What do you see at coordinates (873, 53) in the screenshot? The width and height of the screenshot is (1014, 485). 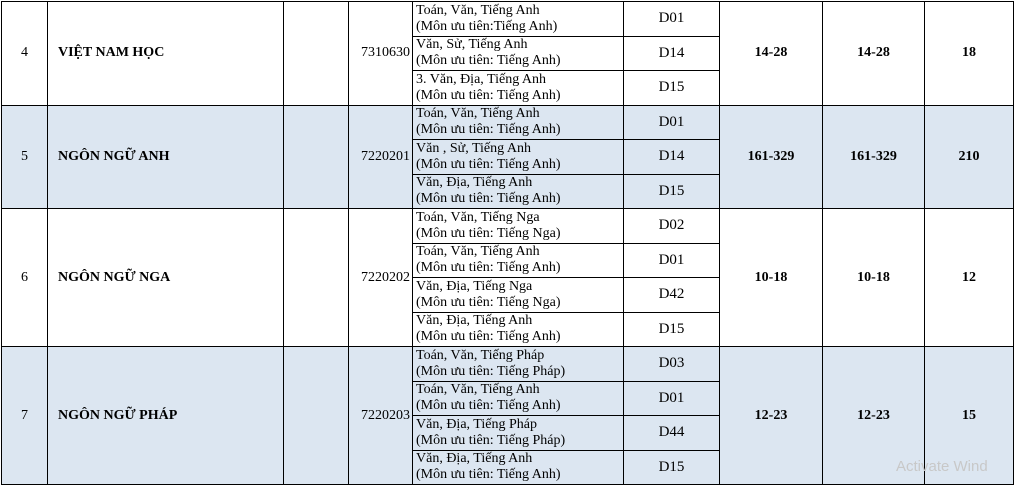 I see `value-col-2: 14-28` at bounding box center [873, 53].